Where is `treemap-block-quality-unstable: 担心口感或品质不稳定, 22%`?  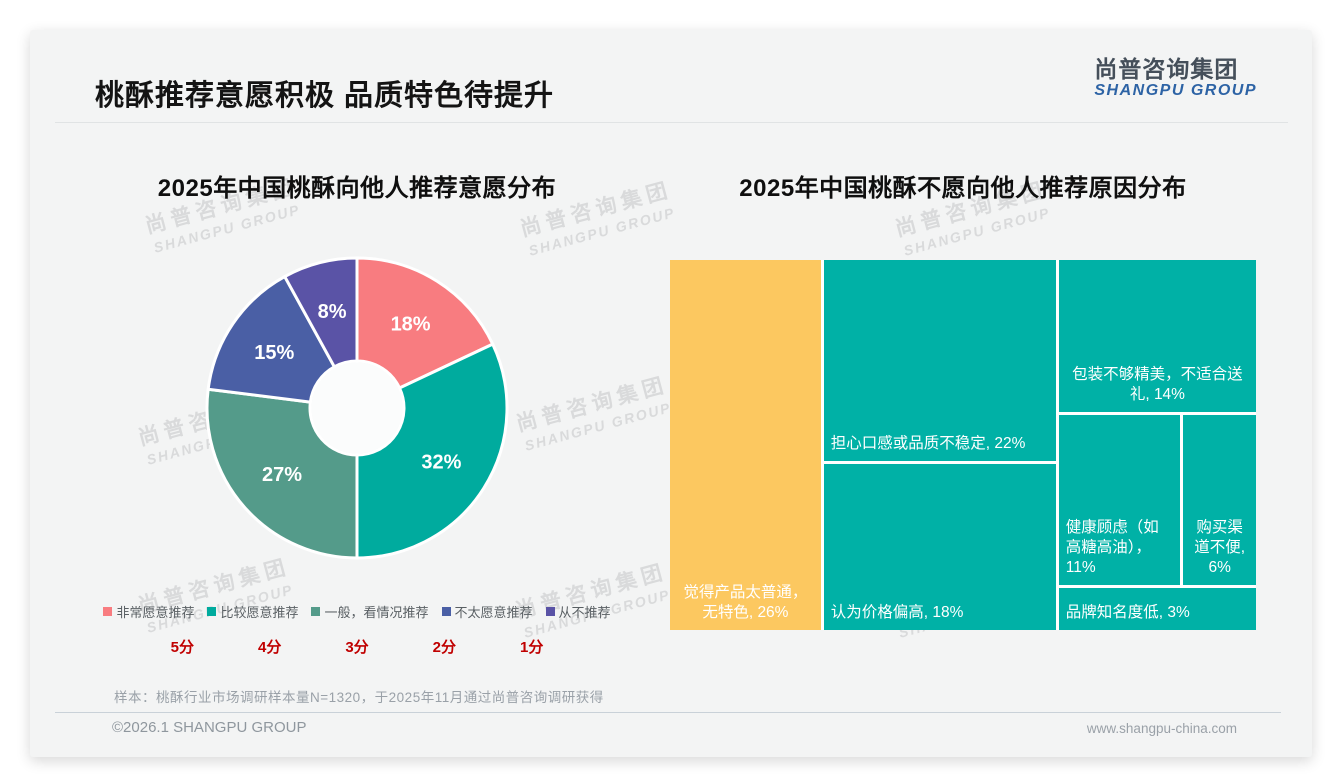 treemap-block-quality-unstable: 担心口感或品质不稳定, 22% is located at coordinates (939, 360).